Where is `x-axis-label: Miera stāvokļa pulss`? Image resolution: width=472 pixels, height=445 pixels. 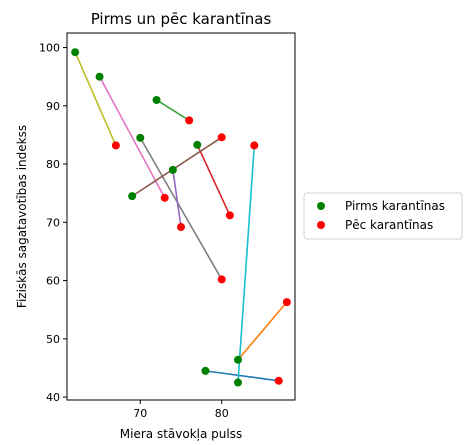
x-axis-label: Miera stāvokļa pulss is located at coordinates (181, 434).